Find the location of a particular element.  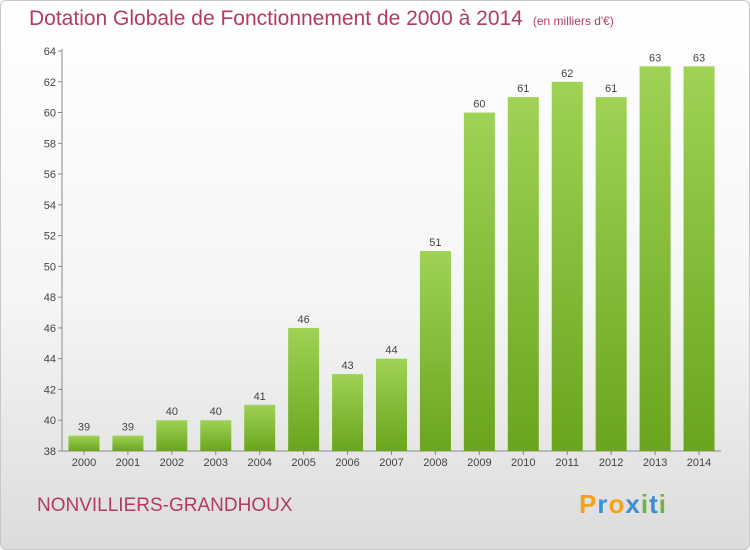

bar-value-label: 43 is located at coordinates (347, 366).